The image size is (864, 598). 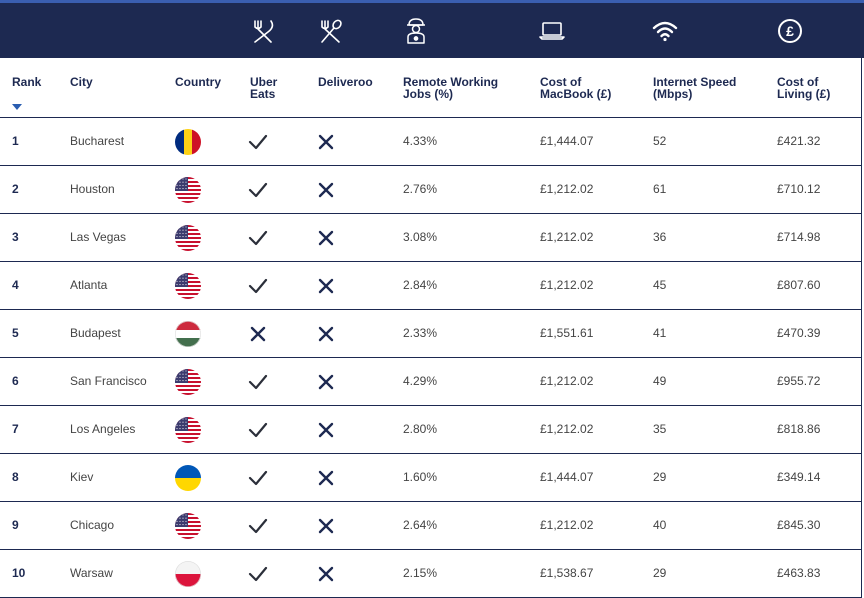 I want to click on internet-speed-column-header: Internet Speed (Mbps), so click(x=695, y=88).